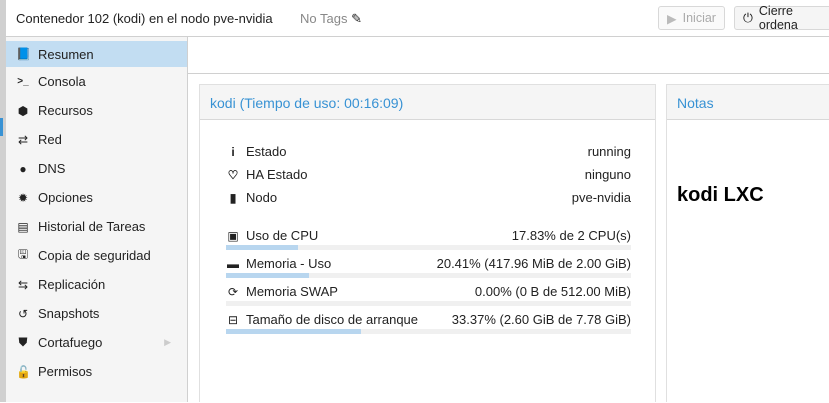  I want to click on usage-value: 33.37% (2.60 GiB de 7.78 GiB), so click(541, 319).